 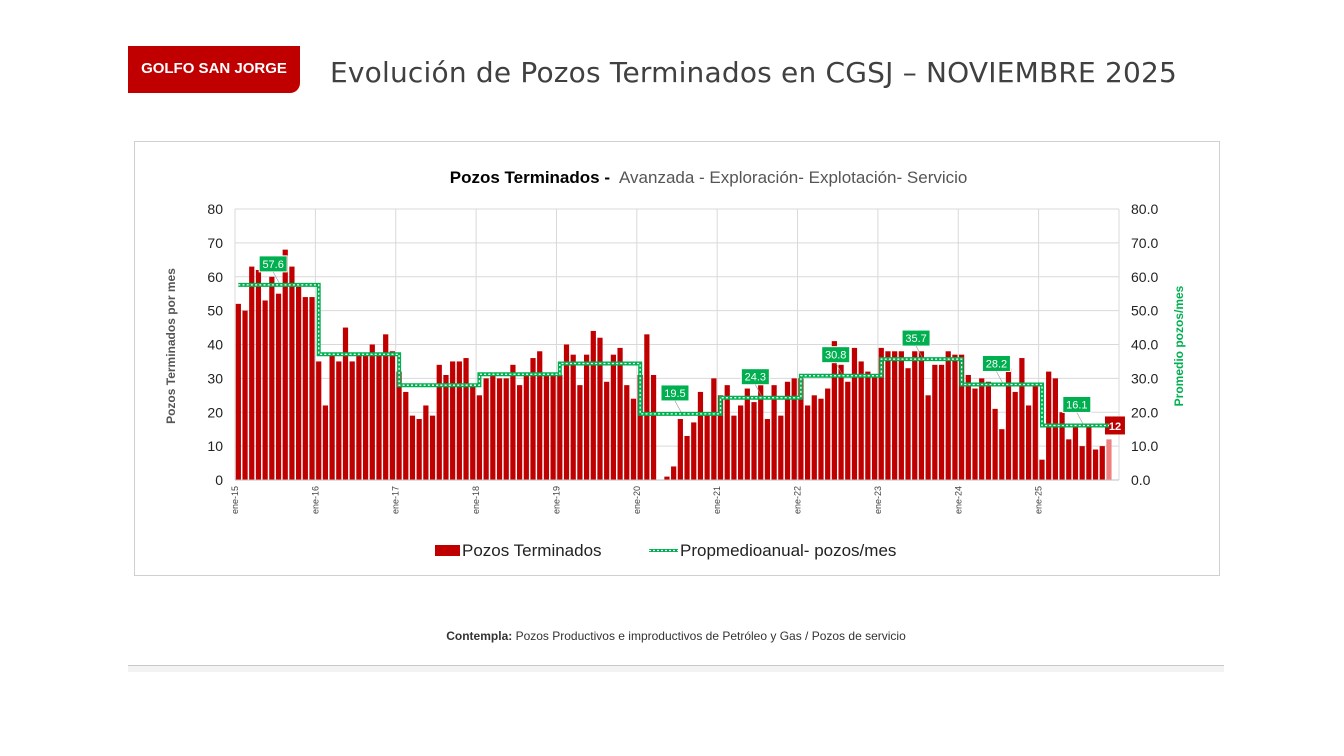 I want to click on y-tick-right-label: 80.0, so click(x=1144, y=209).